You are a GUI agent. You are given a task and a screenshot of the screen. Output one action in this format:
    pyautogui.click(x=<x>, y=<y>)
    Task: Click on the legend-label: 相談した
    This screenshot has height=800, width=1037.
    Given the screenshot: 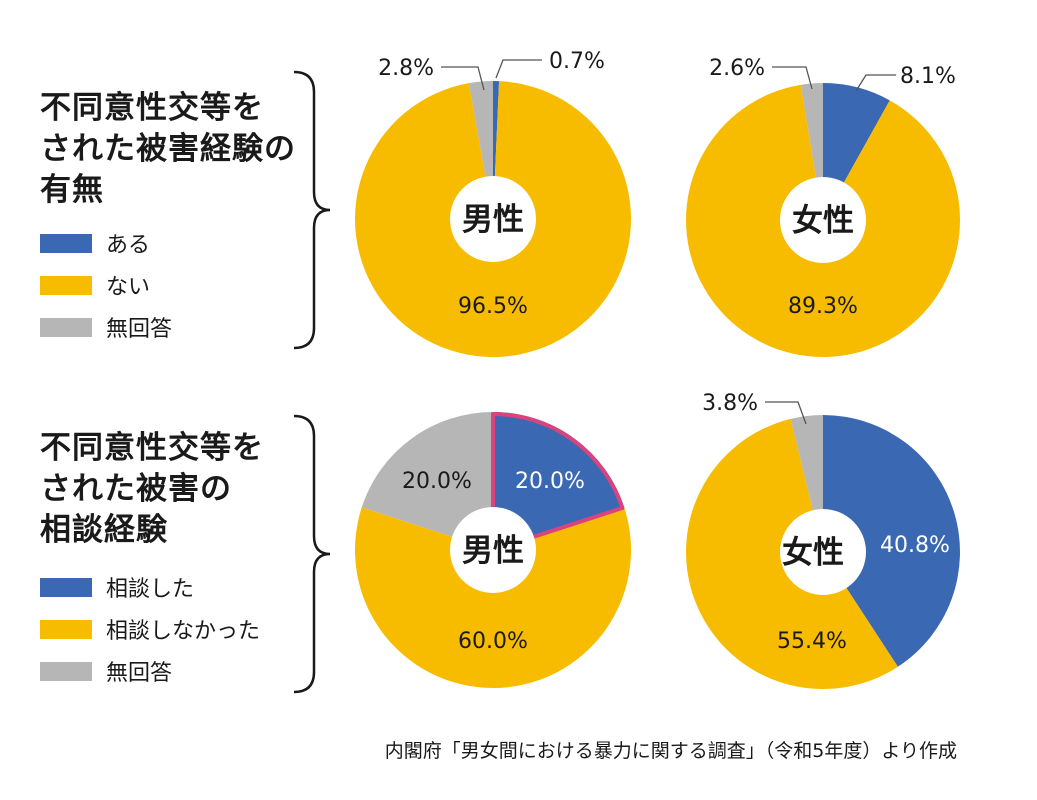 What is the action you would take?
    pyautogui.click(x=150, y=589)
    